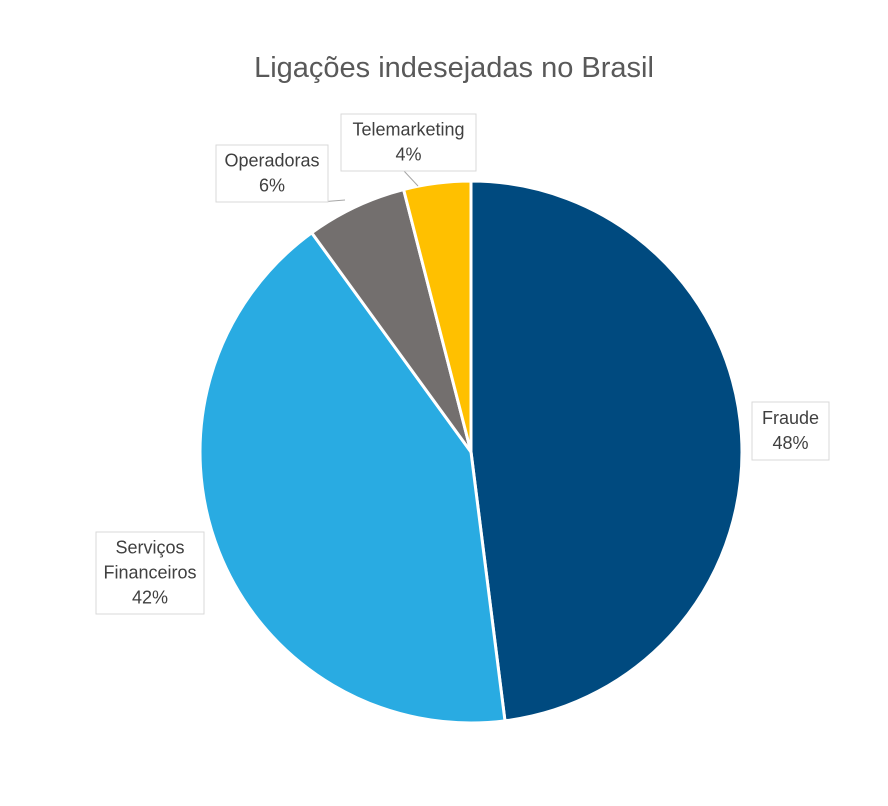 The image size is (888, 806). Describe the element at coordinates (150, 598) in the screenshot. I see `data-label-value: 42%` at that location.